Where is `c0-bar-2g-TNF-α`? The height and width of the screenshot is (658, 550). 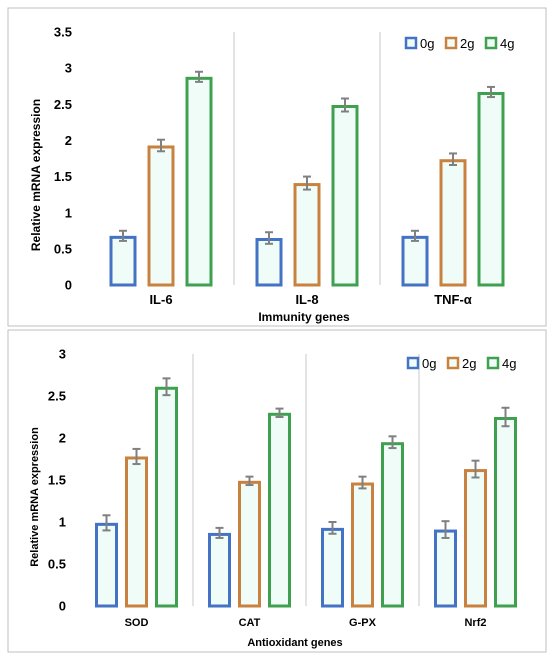
c0-bar-2g-TNF-α is located at coordinates (453, 223).